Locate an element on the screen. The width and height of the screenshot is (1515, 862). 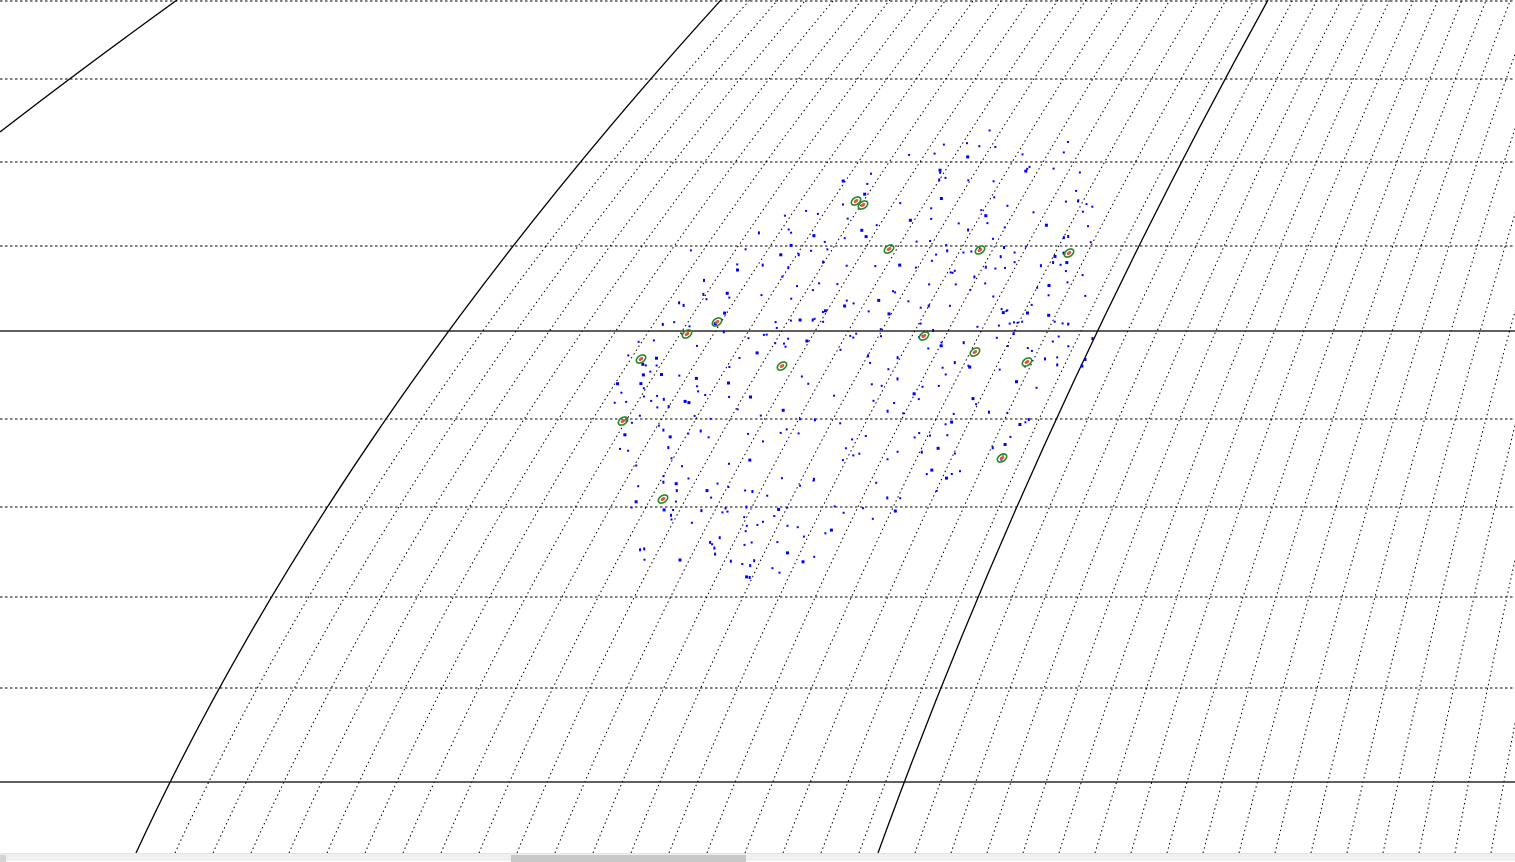
target-markers is located at coordinates (846, 350).